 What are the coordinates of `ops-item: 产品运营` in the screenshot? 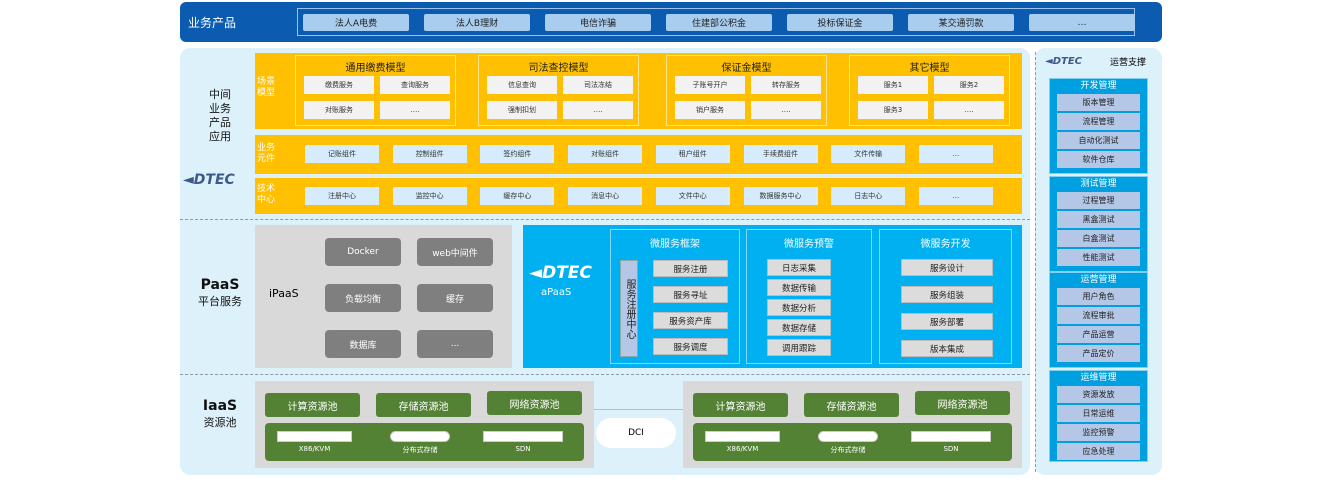 It's located at (1098, 334).